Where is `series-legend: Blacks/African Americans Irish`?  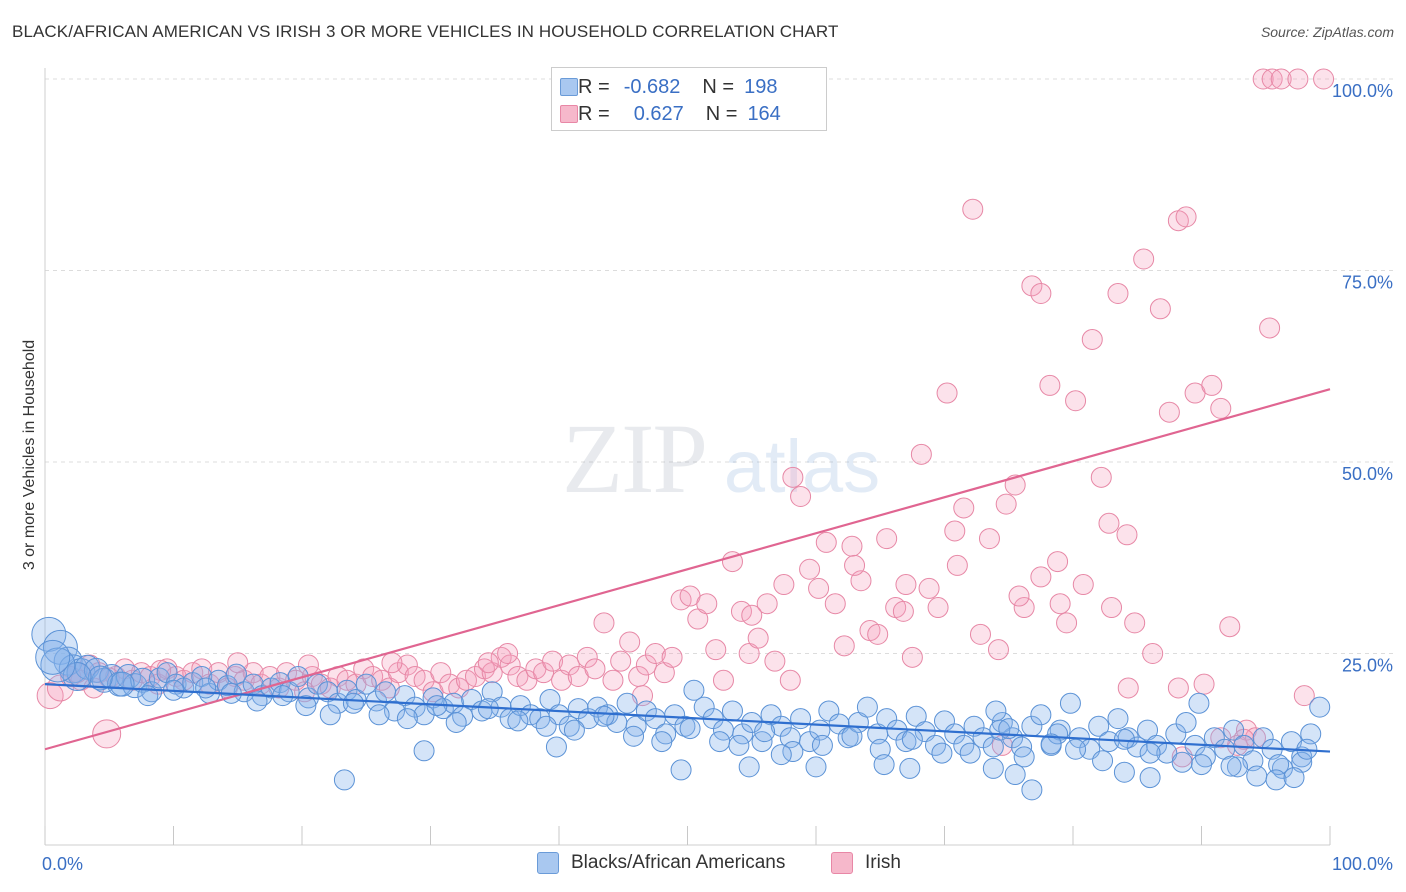
series-legend: Blacks/African Americans Irish is located at coordinates (703, 864).